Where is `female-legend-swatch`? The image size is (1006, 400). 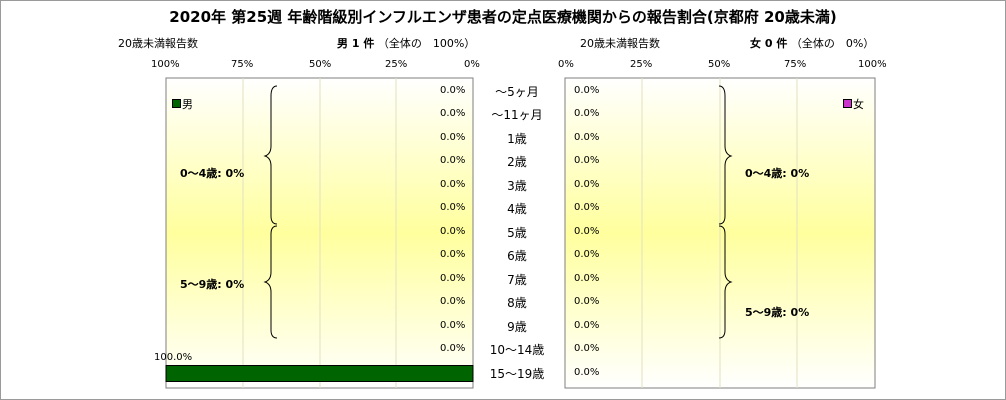 female-legend-swatch is located at coordinates (847, 103).